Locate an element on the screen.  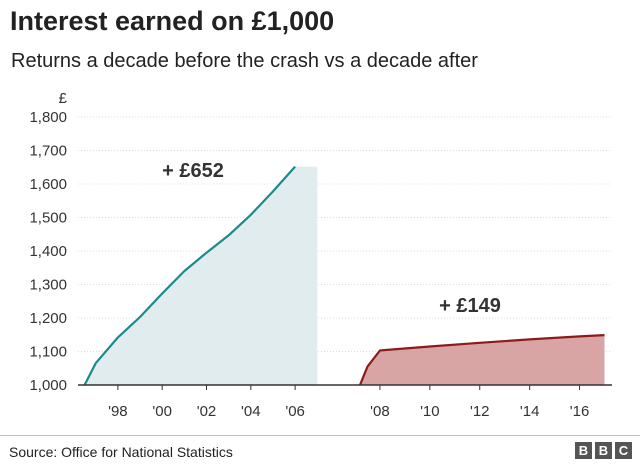
y-tick-label-8: 1,800 is located at coordinates (48, 117).